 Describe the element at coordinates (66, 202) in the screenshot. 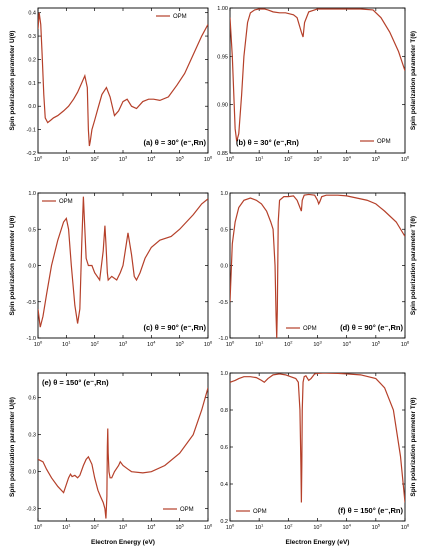

I see `legend-label-c: OPM` at that location.